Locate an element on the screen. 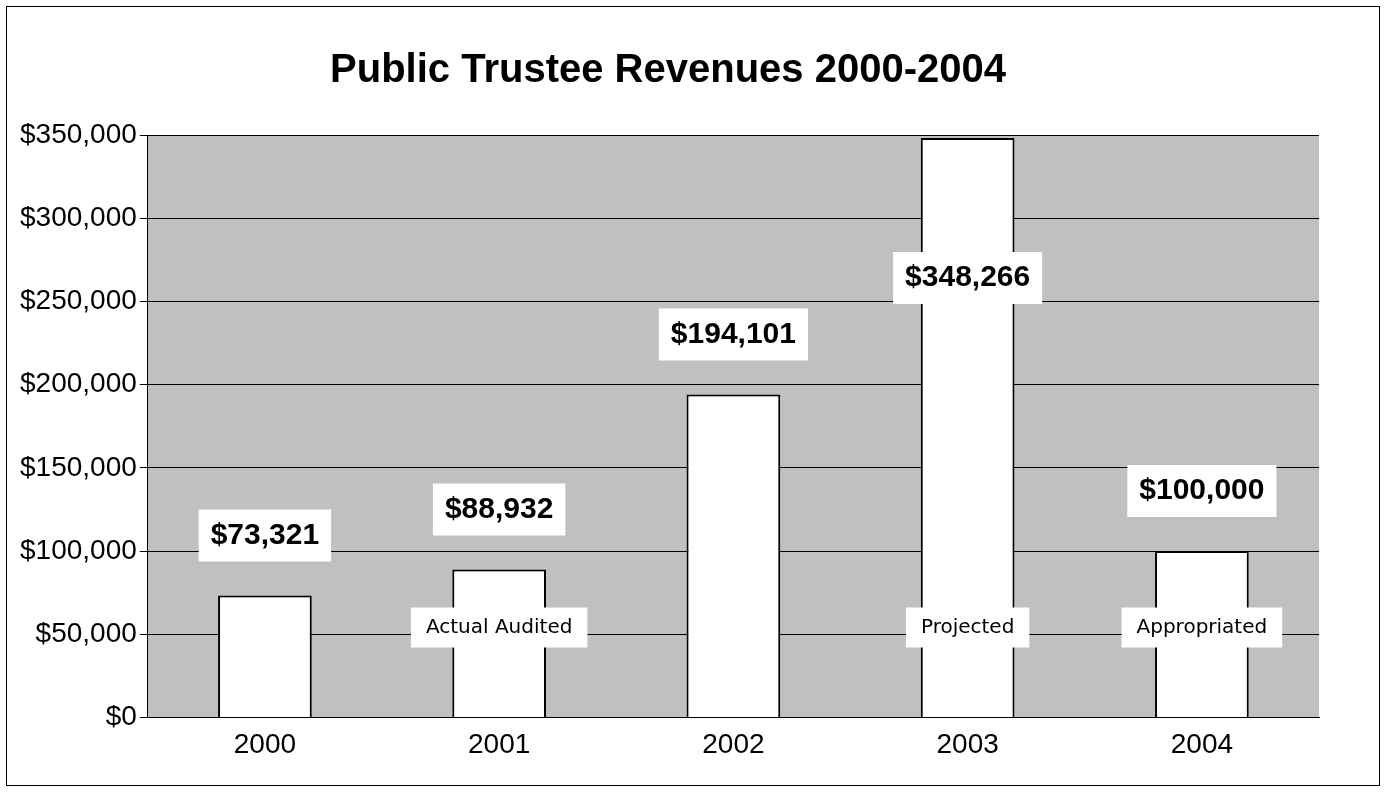 This screenshot has width=1386, height=792. chart-title: Public Trustee Revenues 2000-2004 is located at coordinates (668, 68).